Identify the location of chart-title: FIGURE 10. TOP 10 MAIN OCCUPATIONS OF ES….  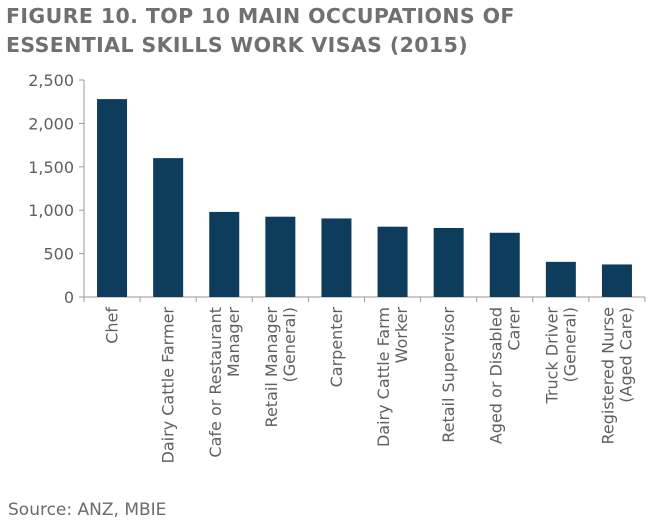
(326, 31).